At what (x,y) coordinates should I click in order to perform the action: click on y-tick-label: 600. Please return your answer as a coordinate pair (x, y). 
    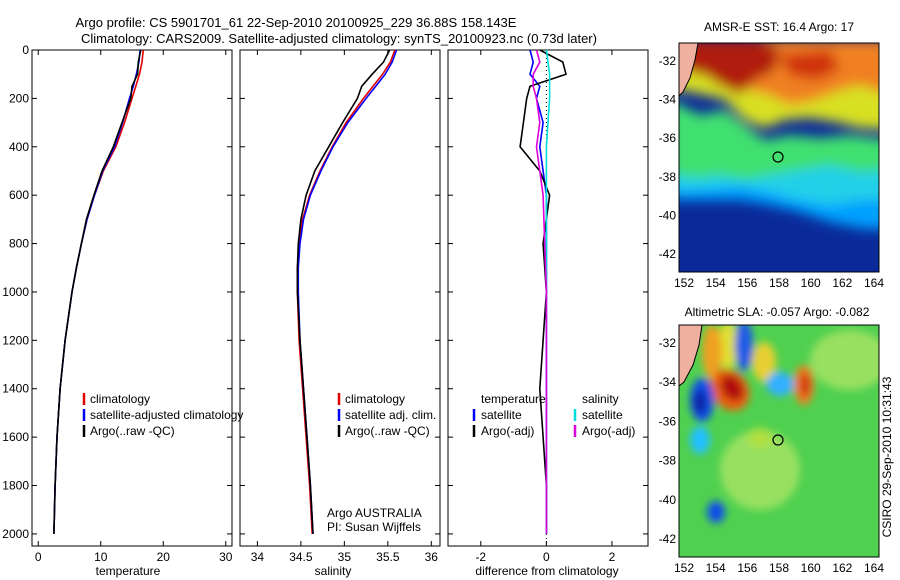
    Looking at the image, I should click on (19, 195).